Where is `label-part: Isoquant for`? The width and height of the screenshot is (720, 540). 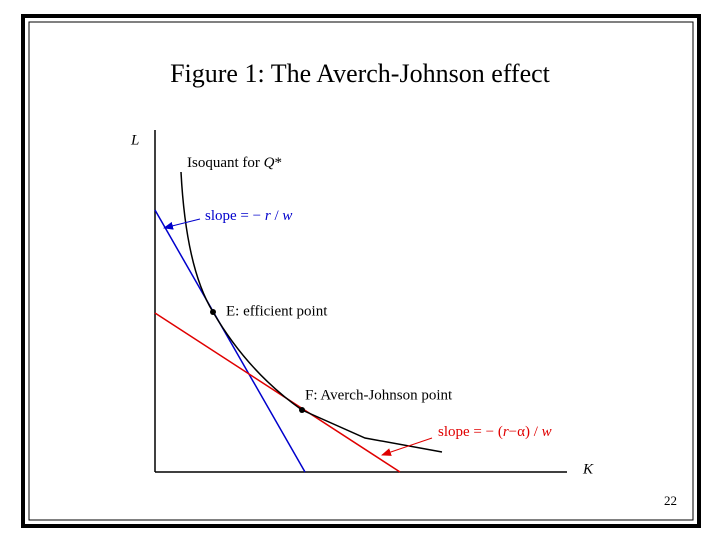
label-part: Isoquant for is located at coordinates (225, 163).